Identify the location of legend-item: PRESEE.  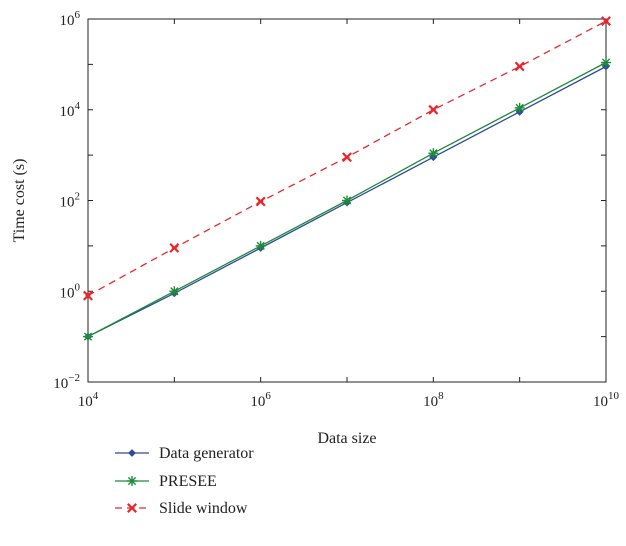
(166, 481).